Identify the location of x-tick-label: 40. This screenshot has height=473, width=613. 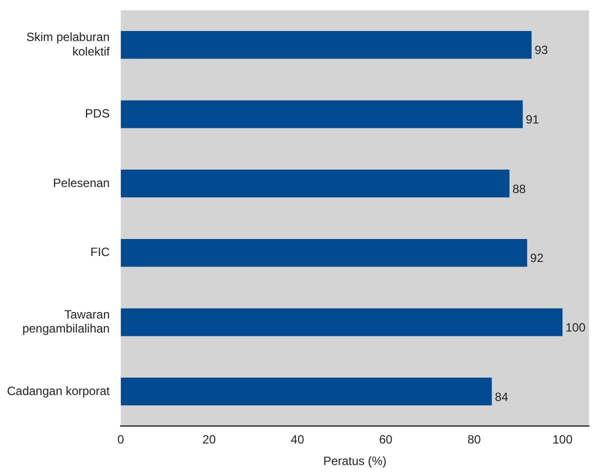
(297, 439).